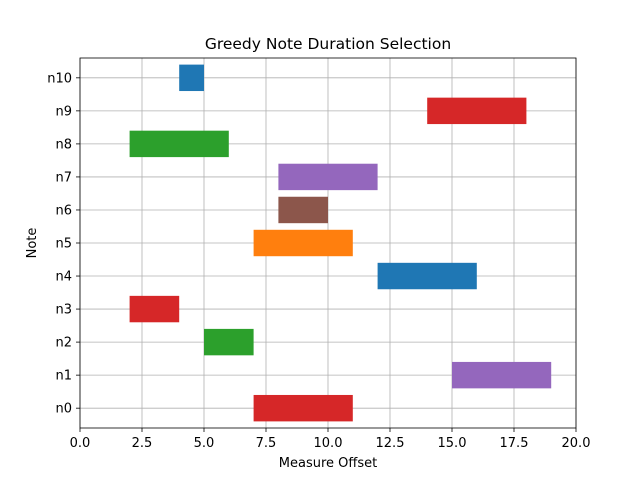 The width and height of the screenshot is (640, 480). Describe the element at coordinates (63, 144) in the screenshot. I see `y-tick-label: n8` at that location.